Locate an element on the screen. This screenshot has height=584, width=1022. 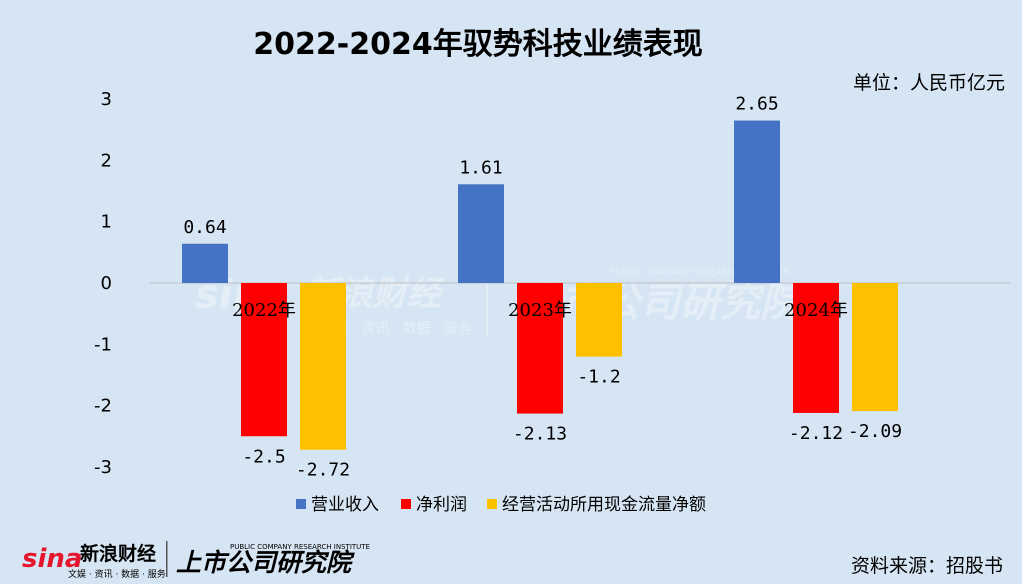
sina-logo-sub: 文娱 · 资讯 · 数据 · 服务 is located at coordinates (117, 574).